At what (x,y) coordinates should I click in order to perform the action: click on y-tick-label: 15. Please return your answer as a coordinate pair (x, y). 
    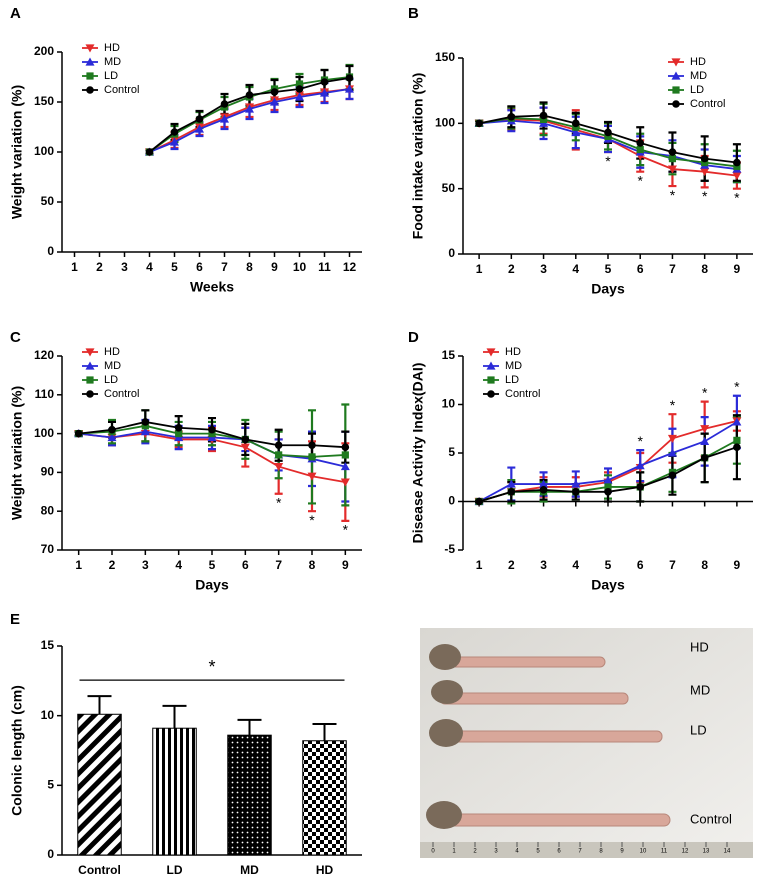
    Looking at the image, I should click on (449, 355).